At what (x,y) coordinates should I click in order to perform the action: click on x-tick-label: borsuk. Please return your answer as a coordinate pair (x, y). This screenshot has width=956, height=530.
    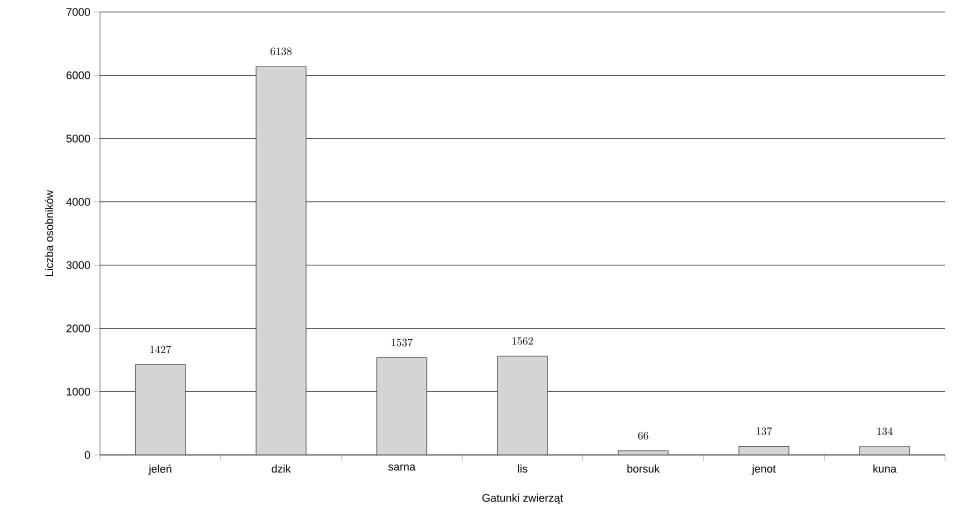
    Looking at the image, I should click on (643, 468).